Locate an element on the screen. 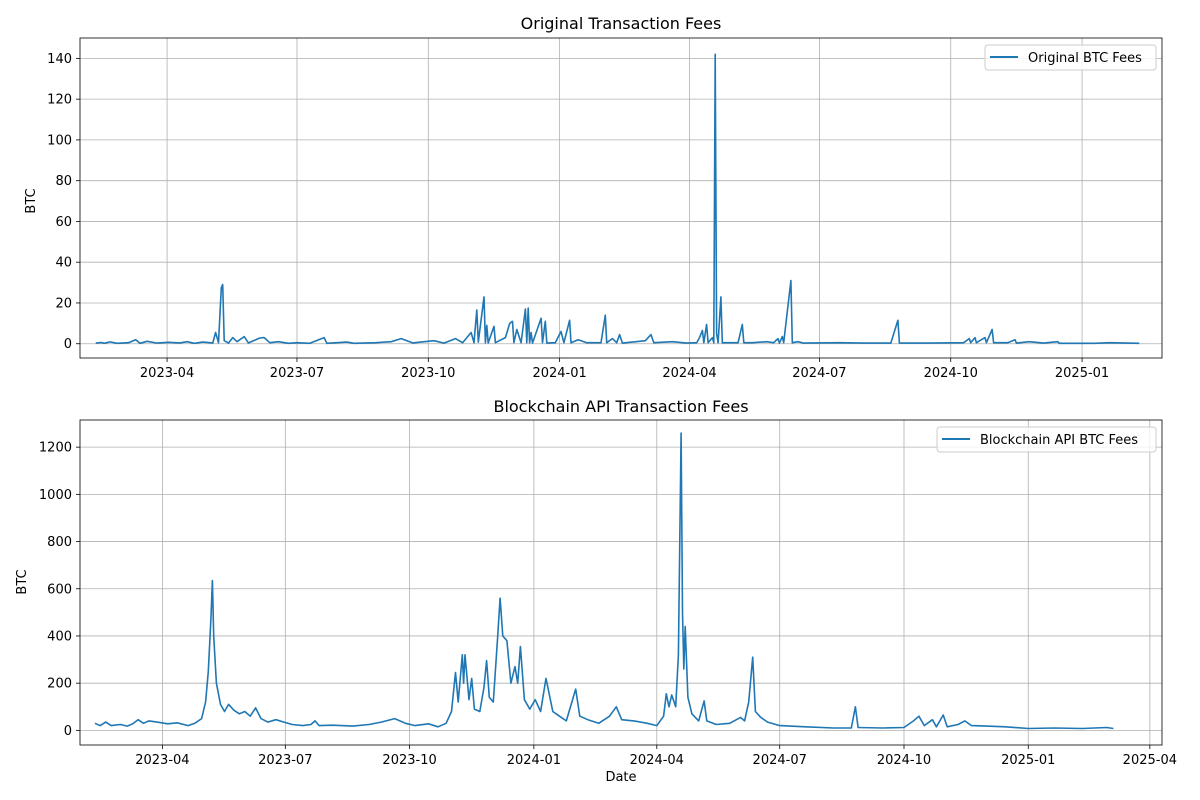 The width and height of the screenshot is (1200, 800). bottom-chart-x-tick-label: 2023-04 is located at coordinates (162, 760).